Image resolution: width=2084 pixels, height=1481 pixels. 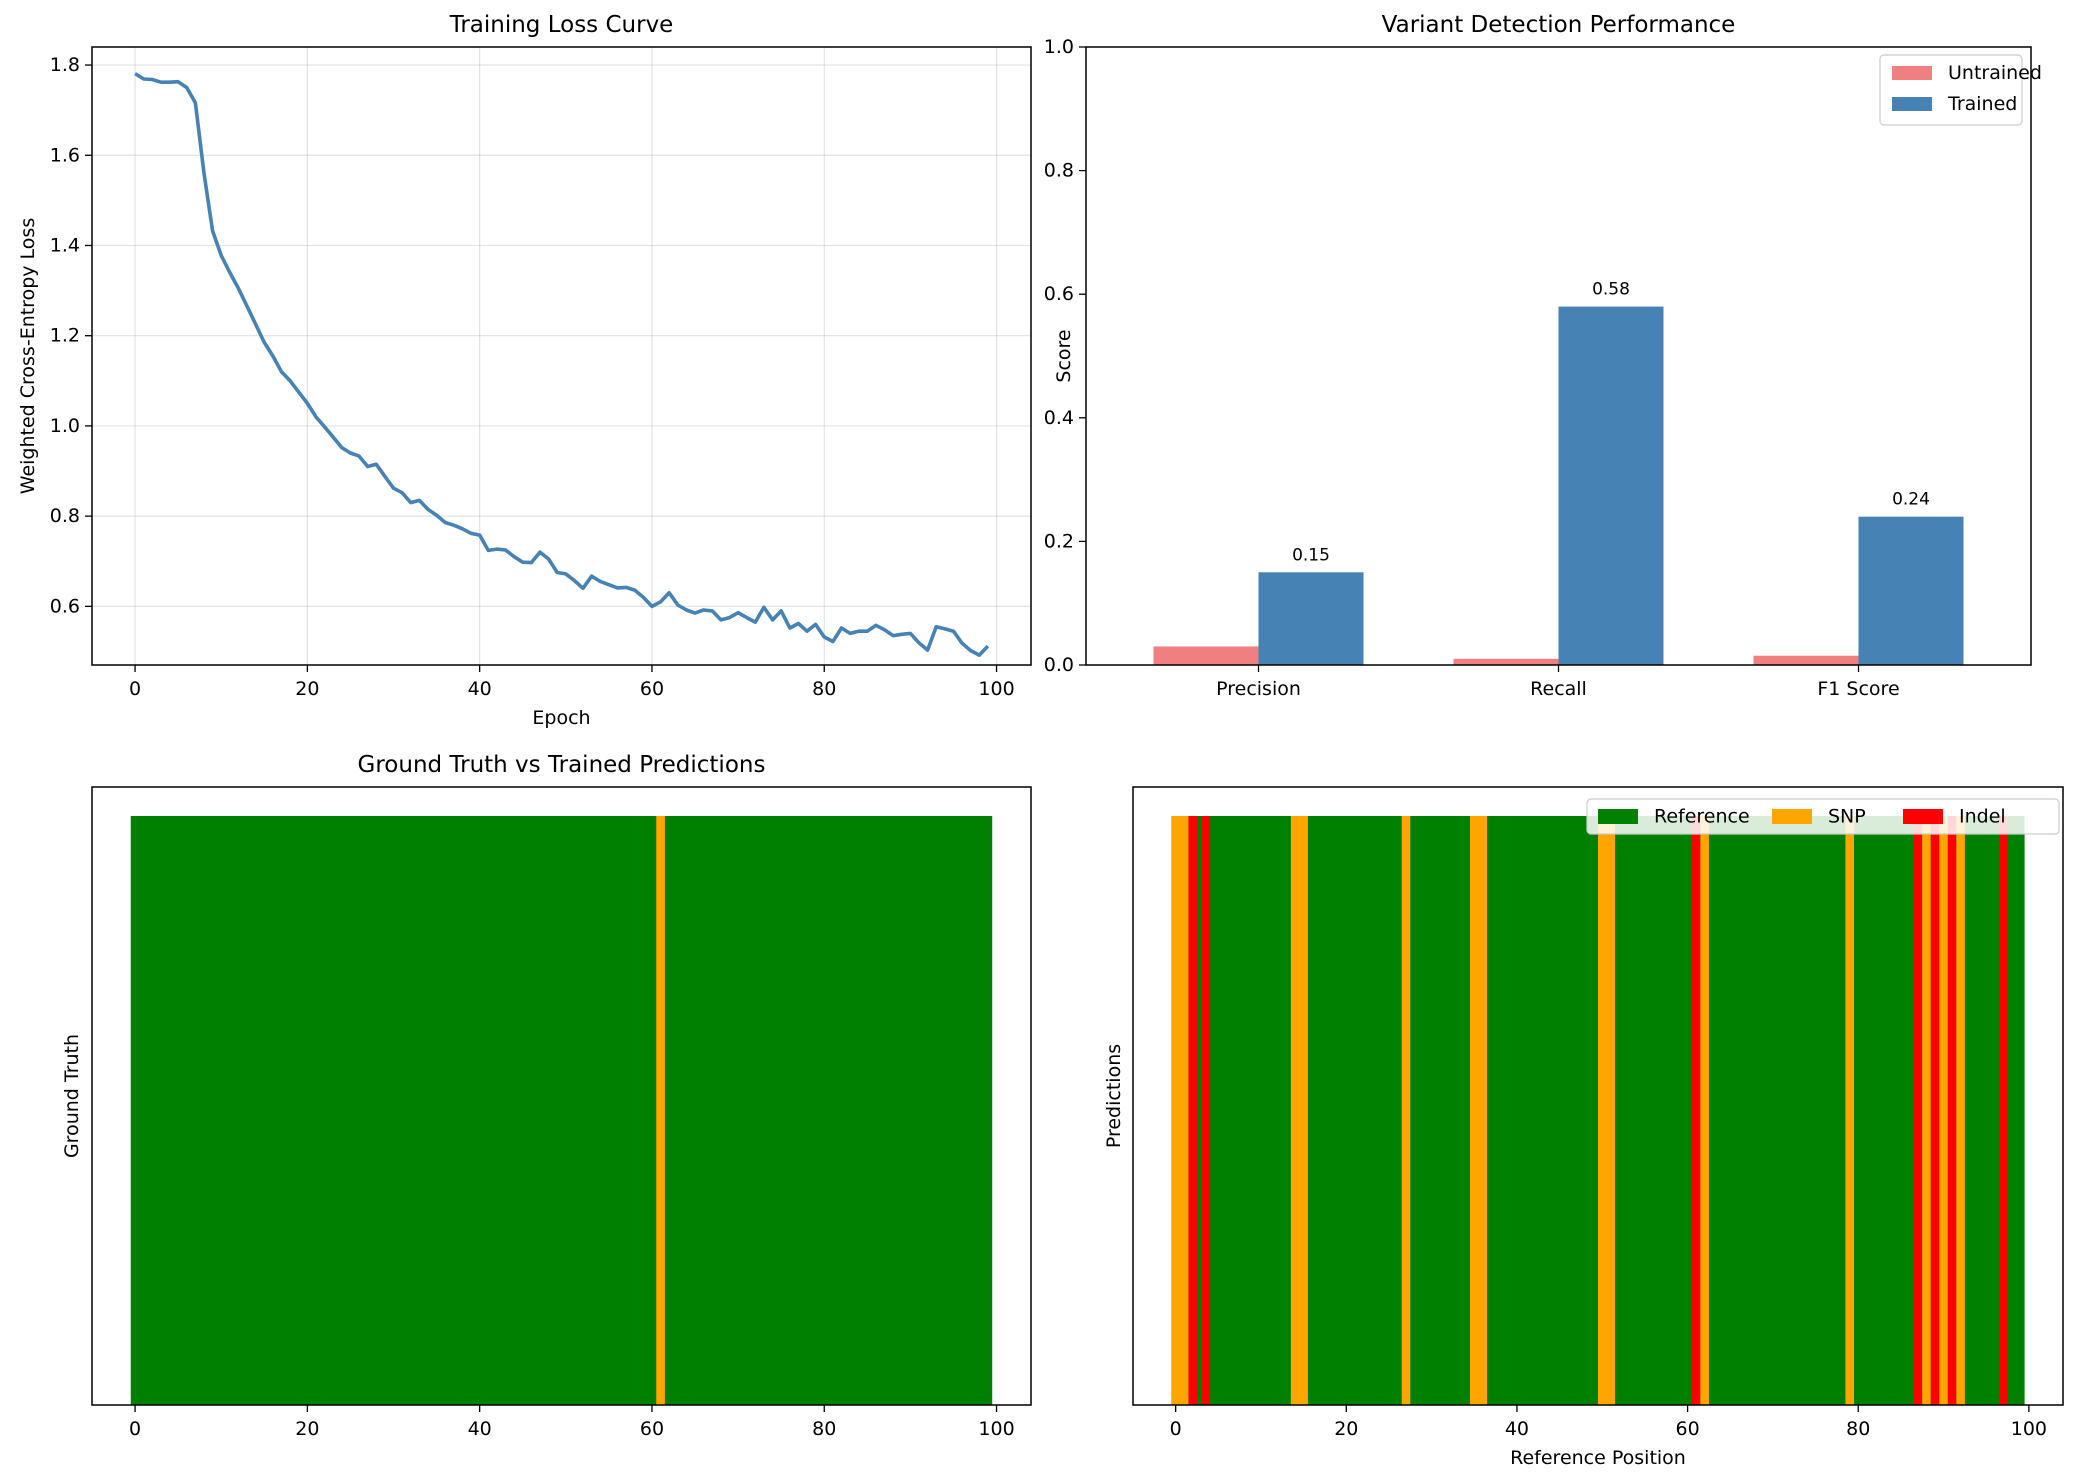 What do you see at coordinates (307, 1429) in the screenshot?
I see `gt-x-tick-label: 20` at bounding box center [307, 1429].